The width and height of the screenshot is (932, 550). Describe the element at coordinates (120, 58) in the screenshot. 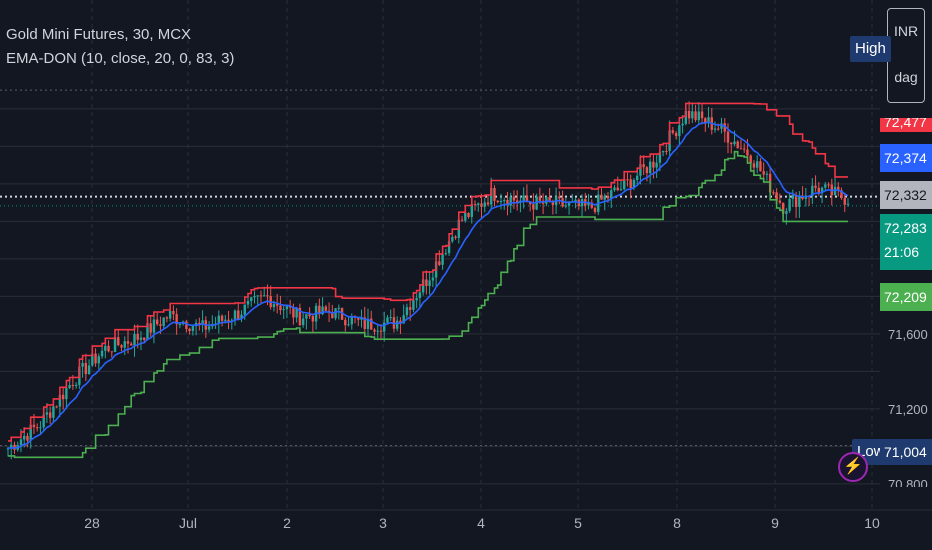

I see `indicator-legend: EMA-DON (10, close, 20, 0, 83, 3)` at that location.